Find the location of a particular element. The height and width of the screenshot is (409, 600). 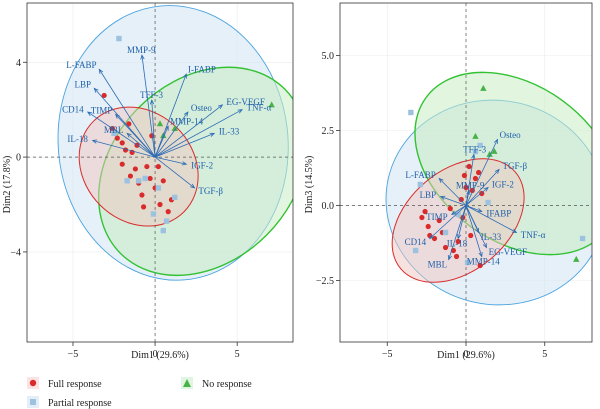

variable-label: MMP-9 is located at coordinates (141, 50).